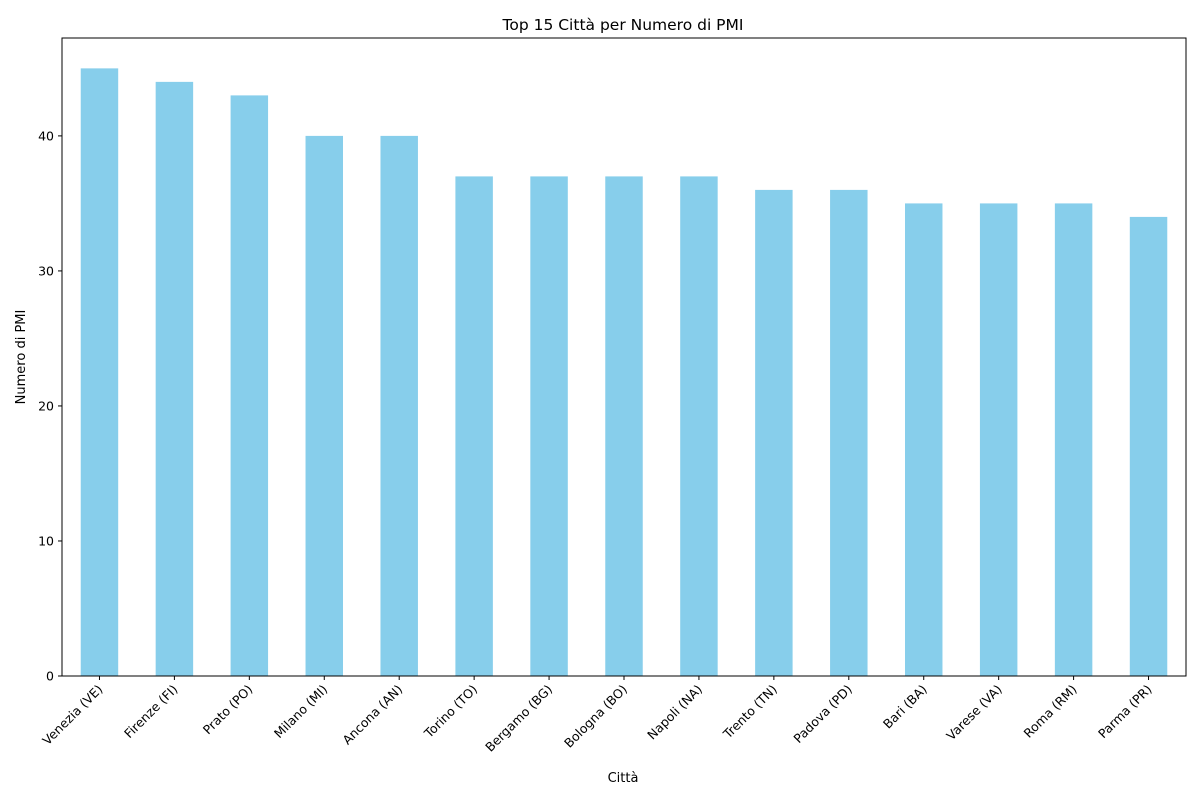  I want to click on chart-title: Top 15 Città per Numero di PMI, so click(623, 25).